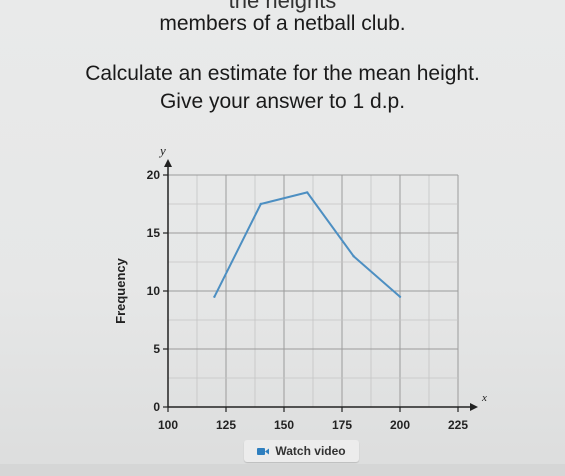 The width and height of the screenshot is (565, 476). Describe the element at coordinates (282, 470) in the screenshot. I see `bottom-toolbar` at that location.